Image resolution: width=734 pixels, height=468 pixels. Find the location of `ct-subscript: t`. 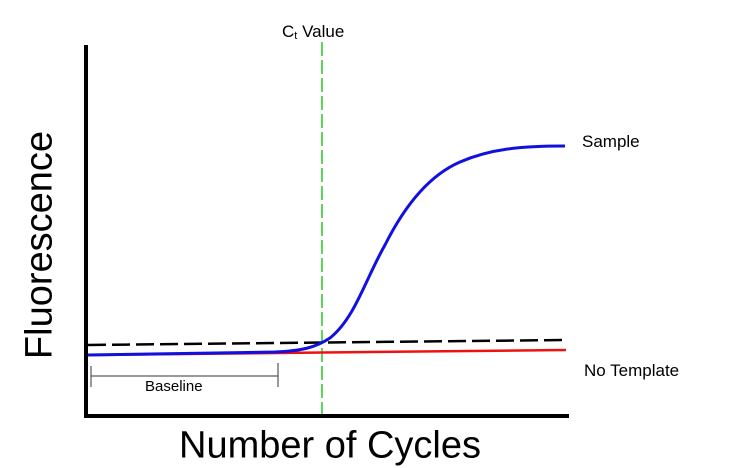

ct-subscript: t is located at coordinates (296, 36).